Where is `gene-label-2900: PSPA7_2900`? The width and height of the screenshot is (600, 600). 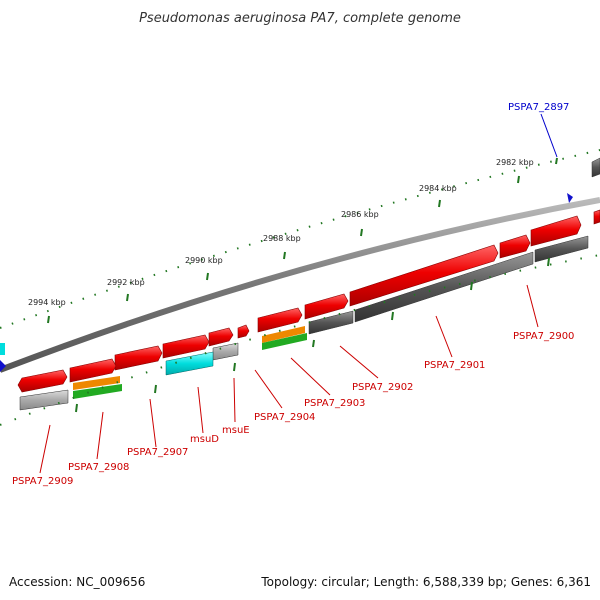
gene-label-2900: PSPA7_2900 is located at coordinates (543, 336).